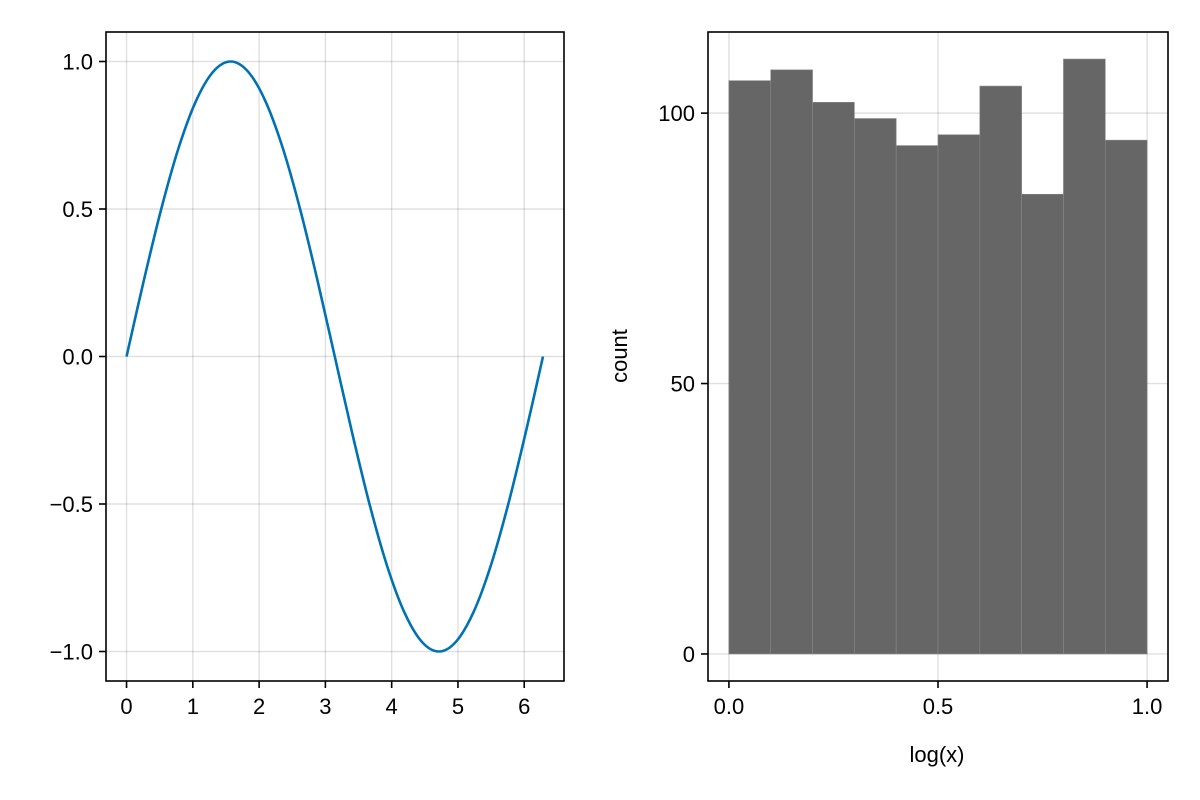  What do you see at coordinates (71, 652) in the screenshot?
I see `line-chart-y-tick-label: −1.0` at bounding box center [71, 652].